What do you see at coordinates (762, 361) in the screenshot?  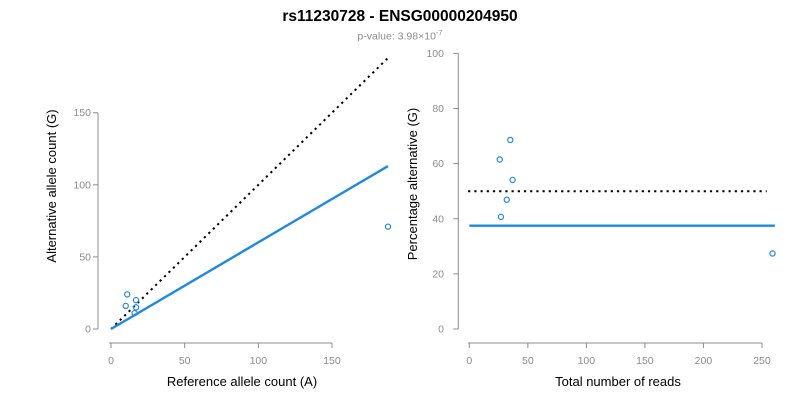 I see `x-tick-label: 250` at bounding box center [762, 361].